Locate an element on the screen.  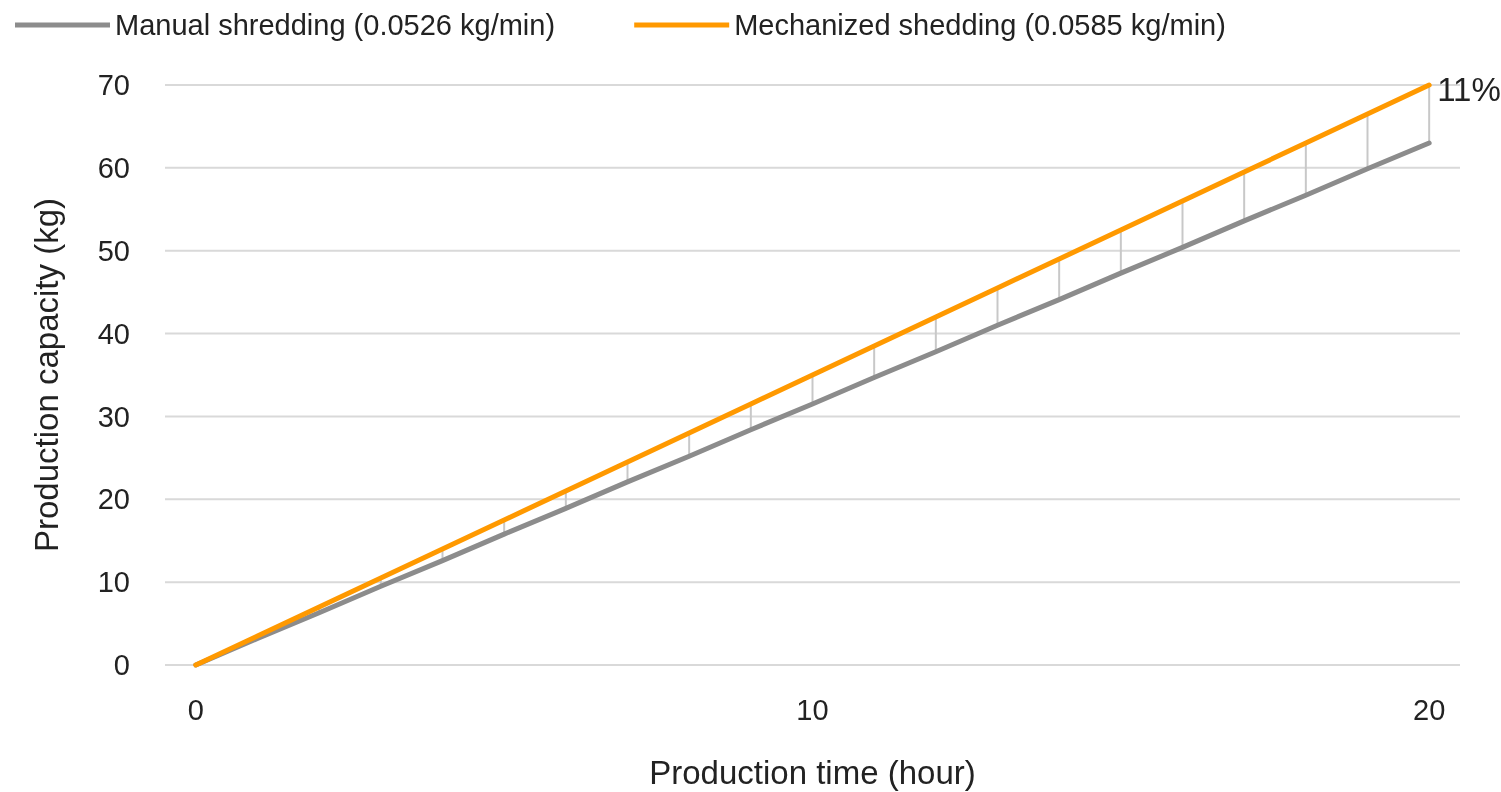
y-tick-label: 50 is located at coordinates (113, 250).